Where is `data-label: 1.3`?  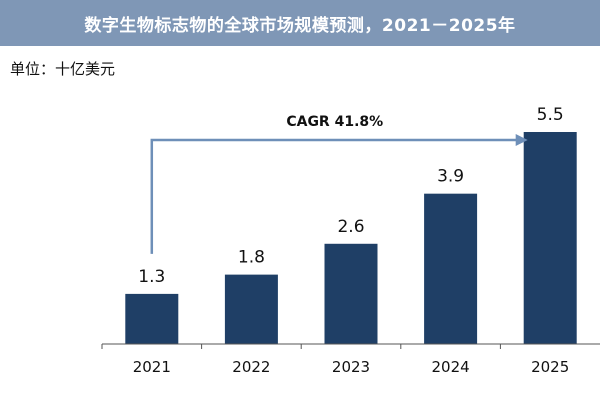
data-label: 1.3 is located at coordinates (151, 277).